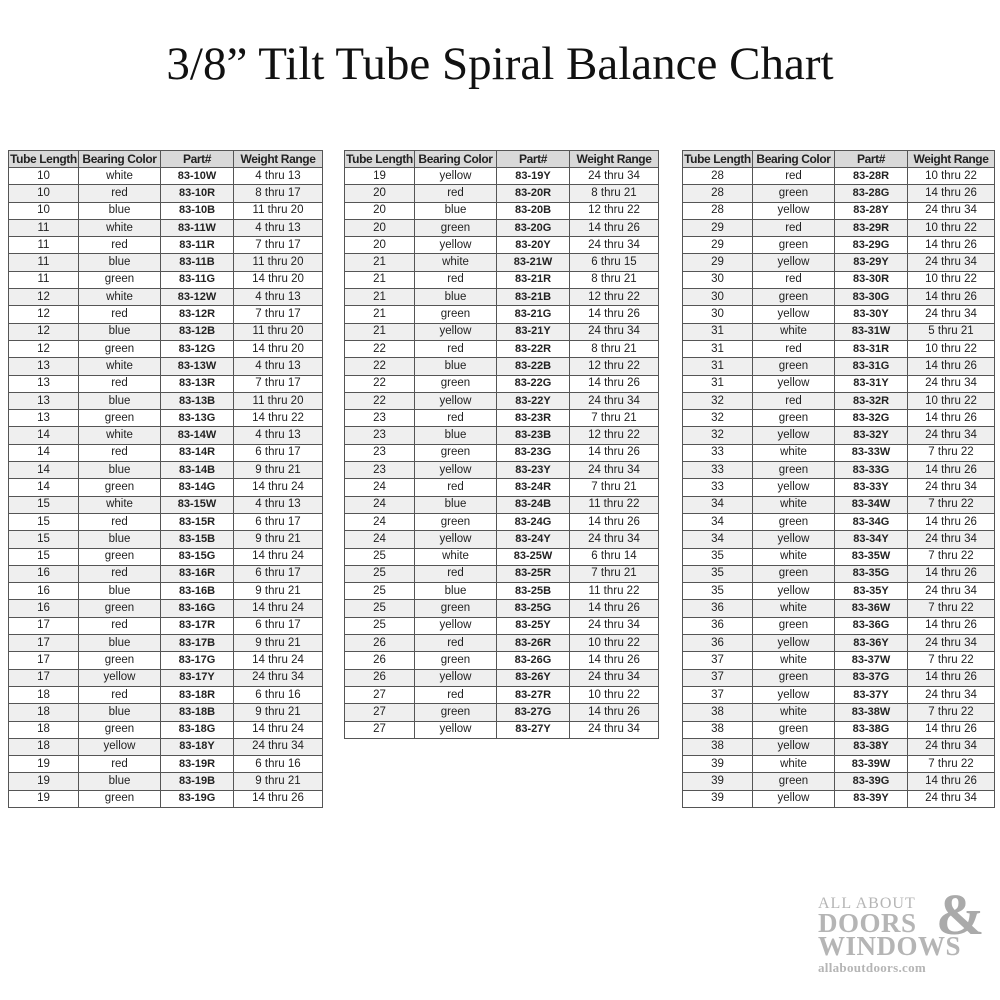 This screenshot has height=1000, width=1000. Describe the element at coordinates (501, 591) in the screenshot. I see `table-row: 25 blue 83-25B 11 thru 22` at that location.